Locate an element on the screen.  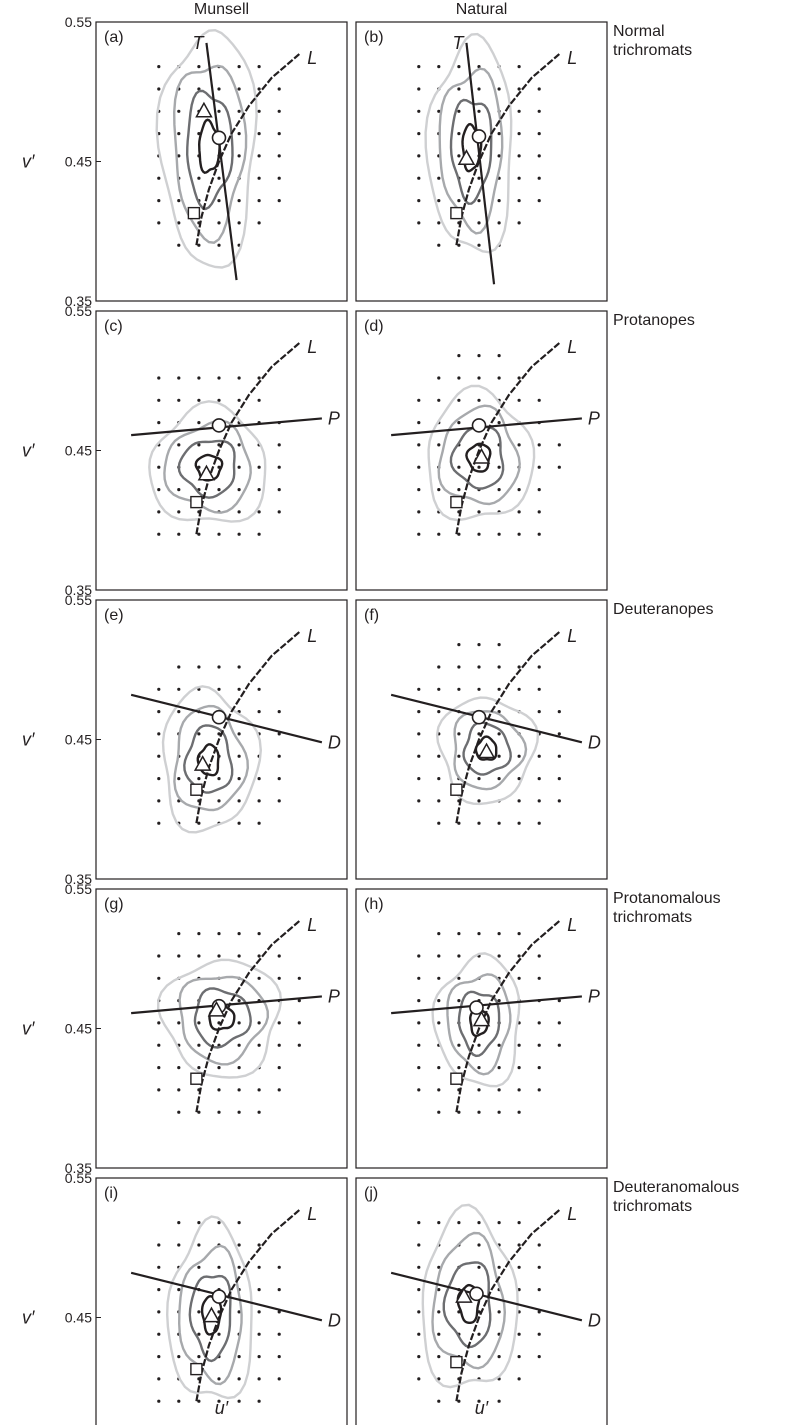
panel-e: (e) D L 0.55 0.45 0.35 v′ is located at coordinates (185, 739).